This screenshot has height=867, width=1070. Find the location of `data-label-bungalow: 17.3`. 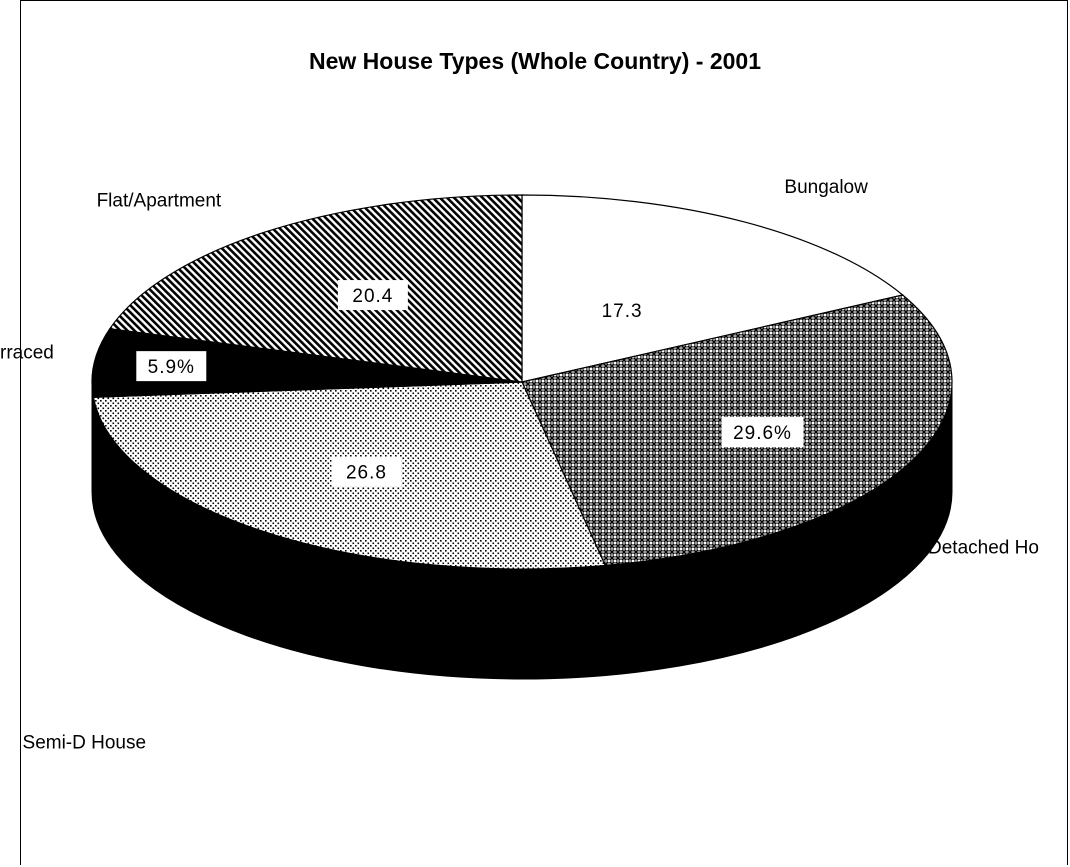

data-label-bungalow: 17.3 is located at coordinates (622, 309).